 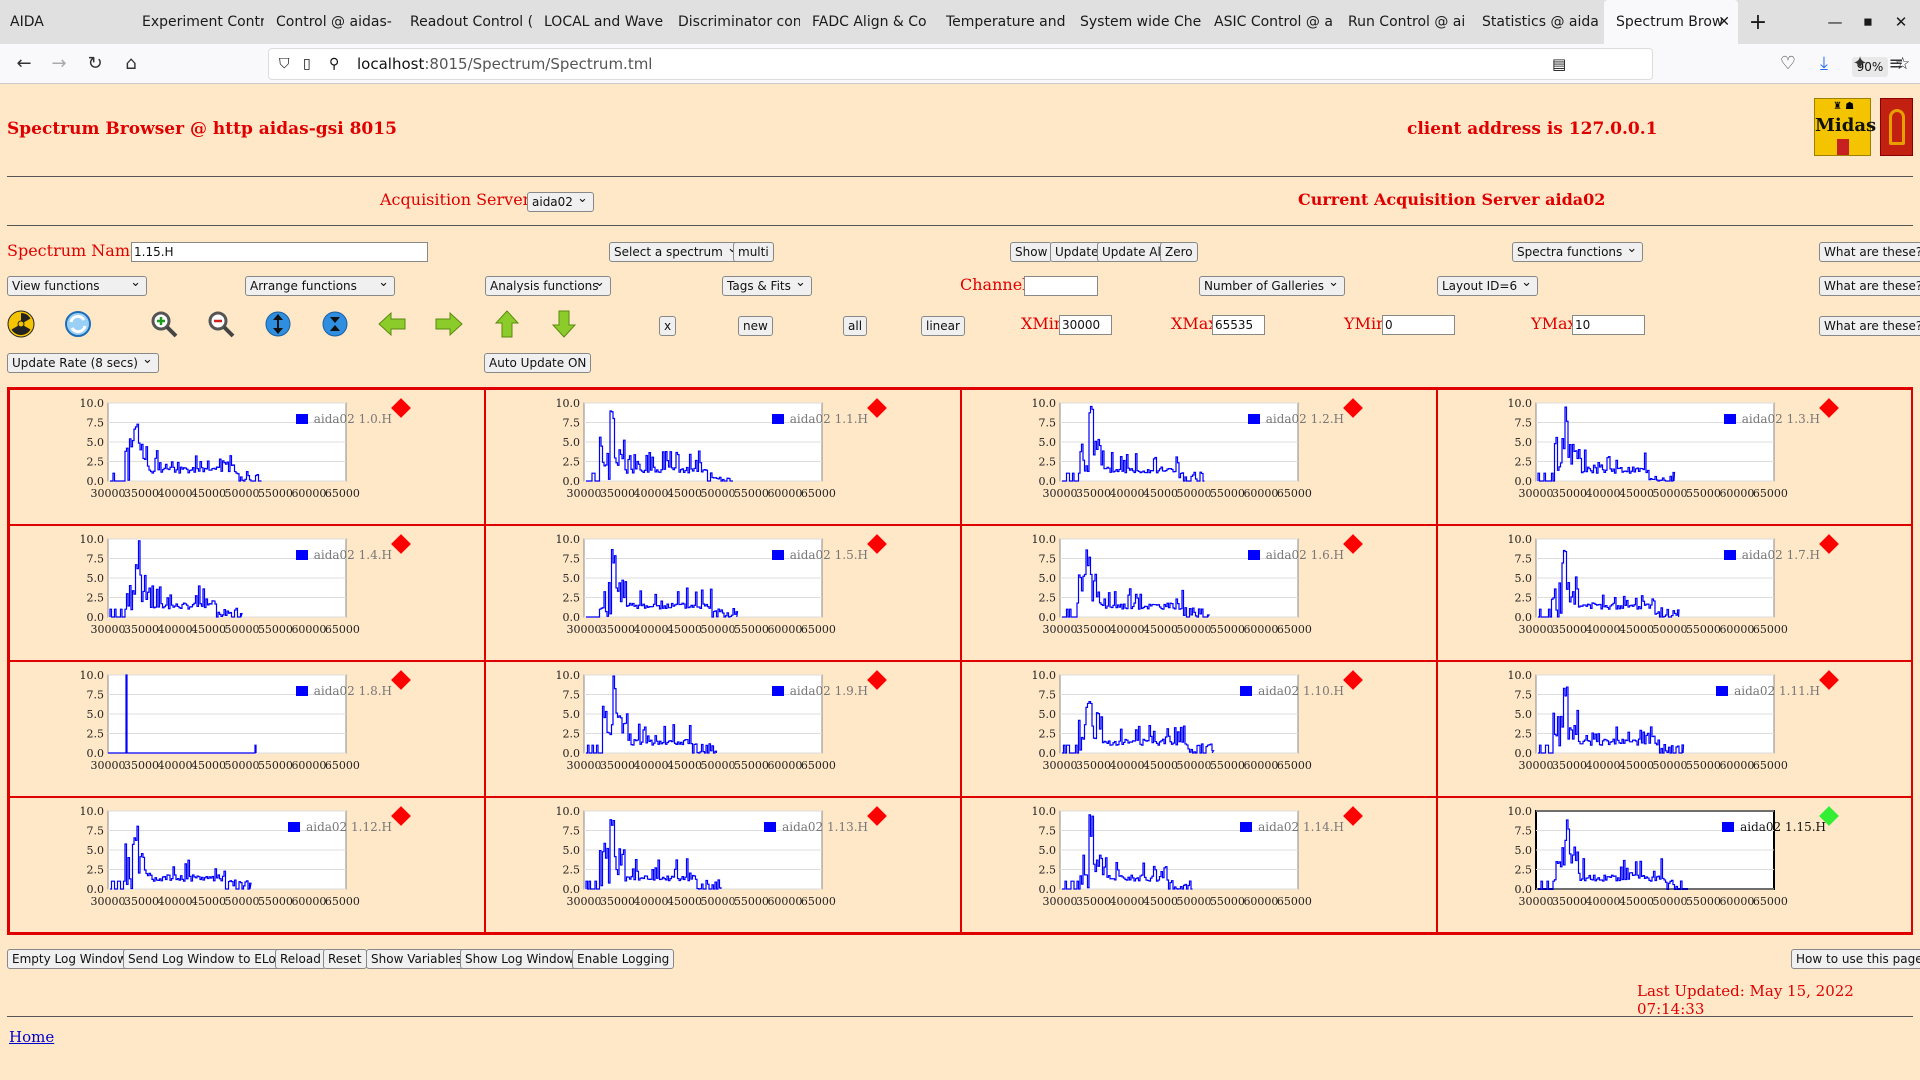 I want to click on home-link: Home, so click(x=32, y=1037).